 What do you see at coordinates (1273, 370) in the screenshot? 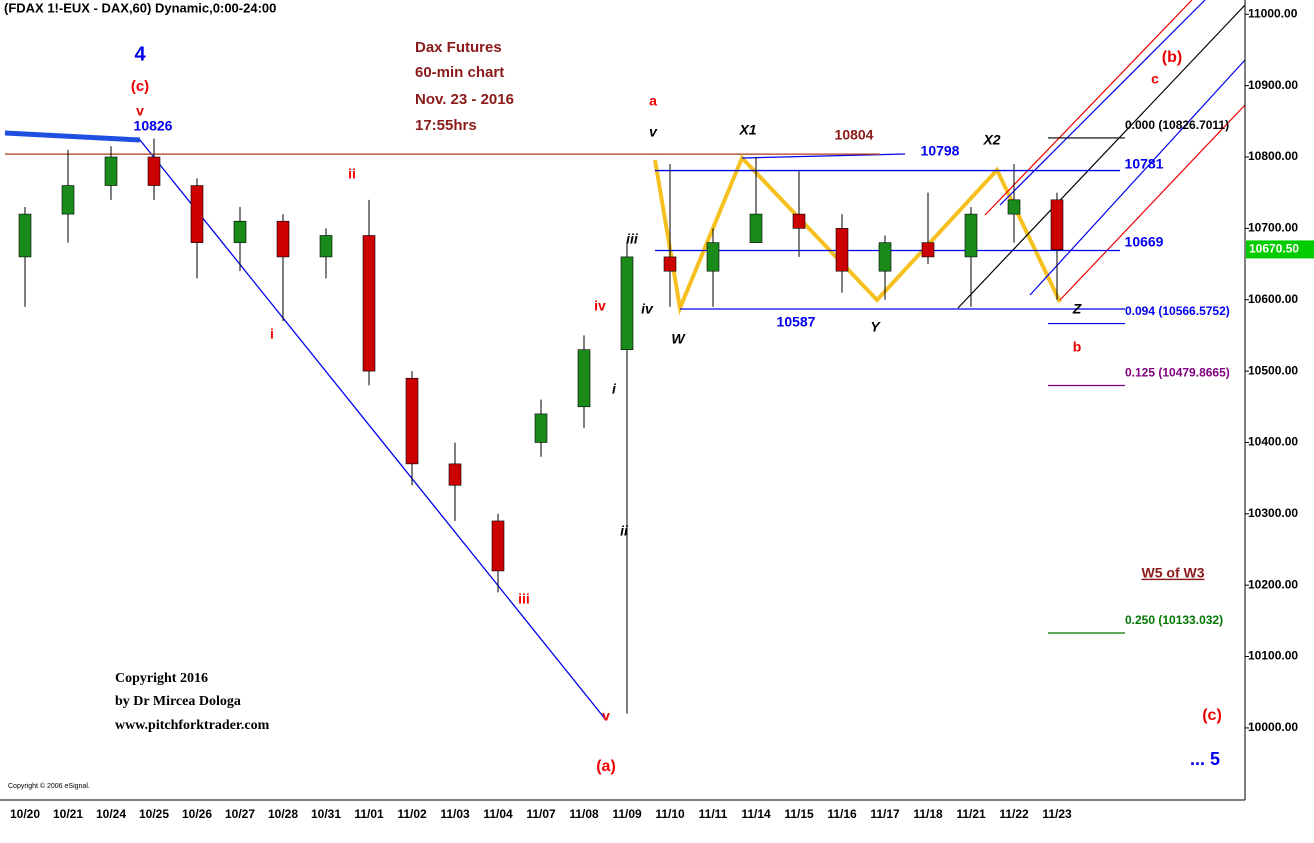
I see `y-tick-label: 10500.00` at bounding box center [1273, 370].